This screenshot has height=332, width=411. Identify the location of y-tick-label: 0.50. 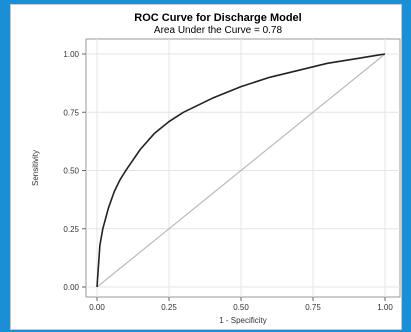
(71, 171).